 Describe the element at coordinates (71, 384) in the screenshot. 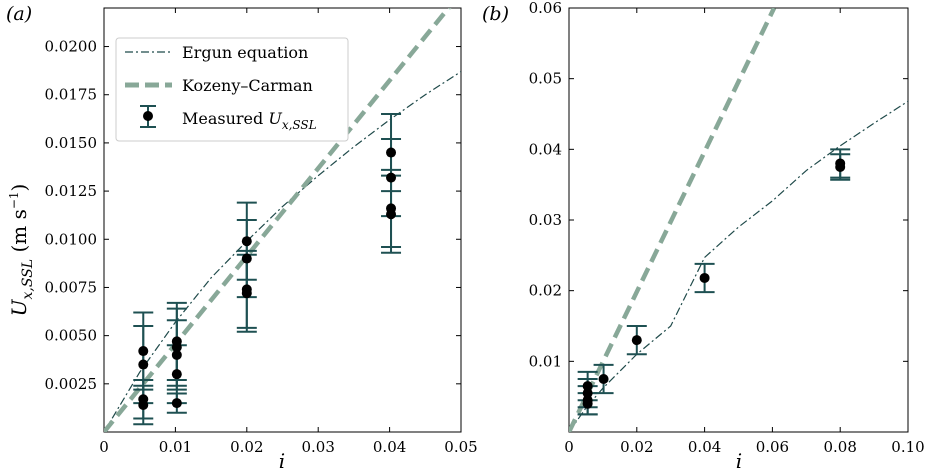

I see `y-tick-label: 0.0025` at that location.